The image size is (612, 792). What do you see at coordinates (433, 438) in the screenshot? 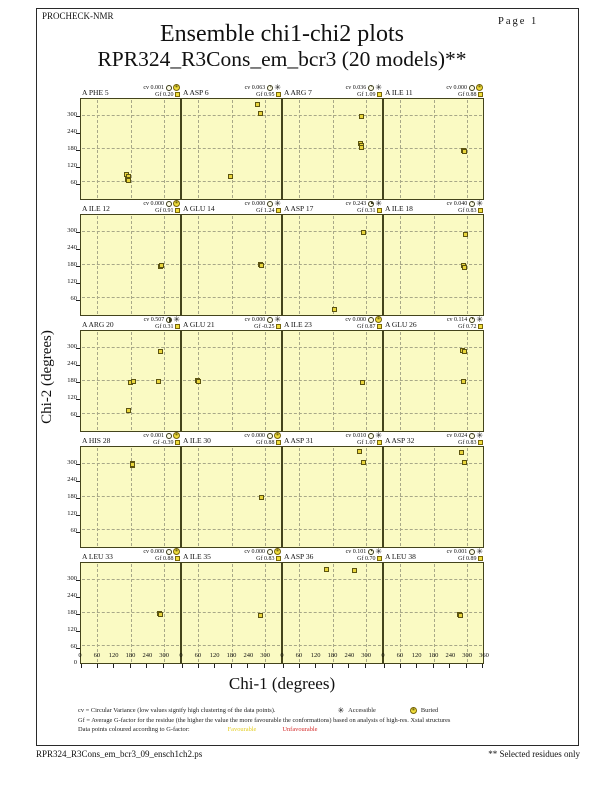
I see `plot-header: A ASP 32 cv 0.024 ✳ Gf 0.83` at bounding box center [433, 438].